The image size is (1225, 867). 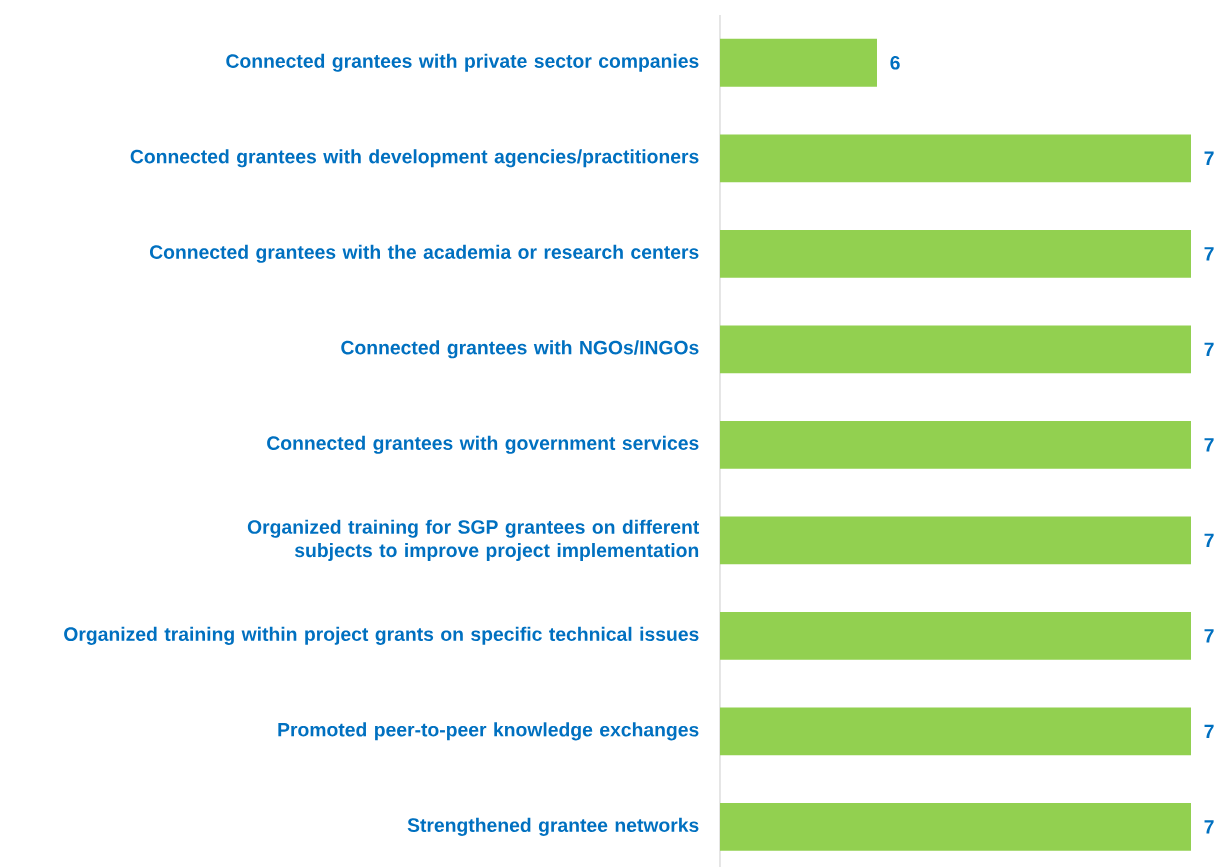 I want to click on y-tick-label: Promoted peer-to-peer knowledge exchanges, so click(x=488, y=731).